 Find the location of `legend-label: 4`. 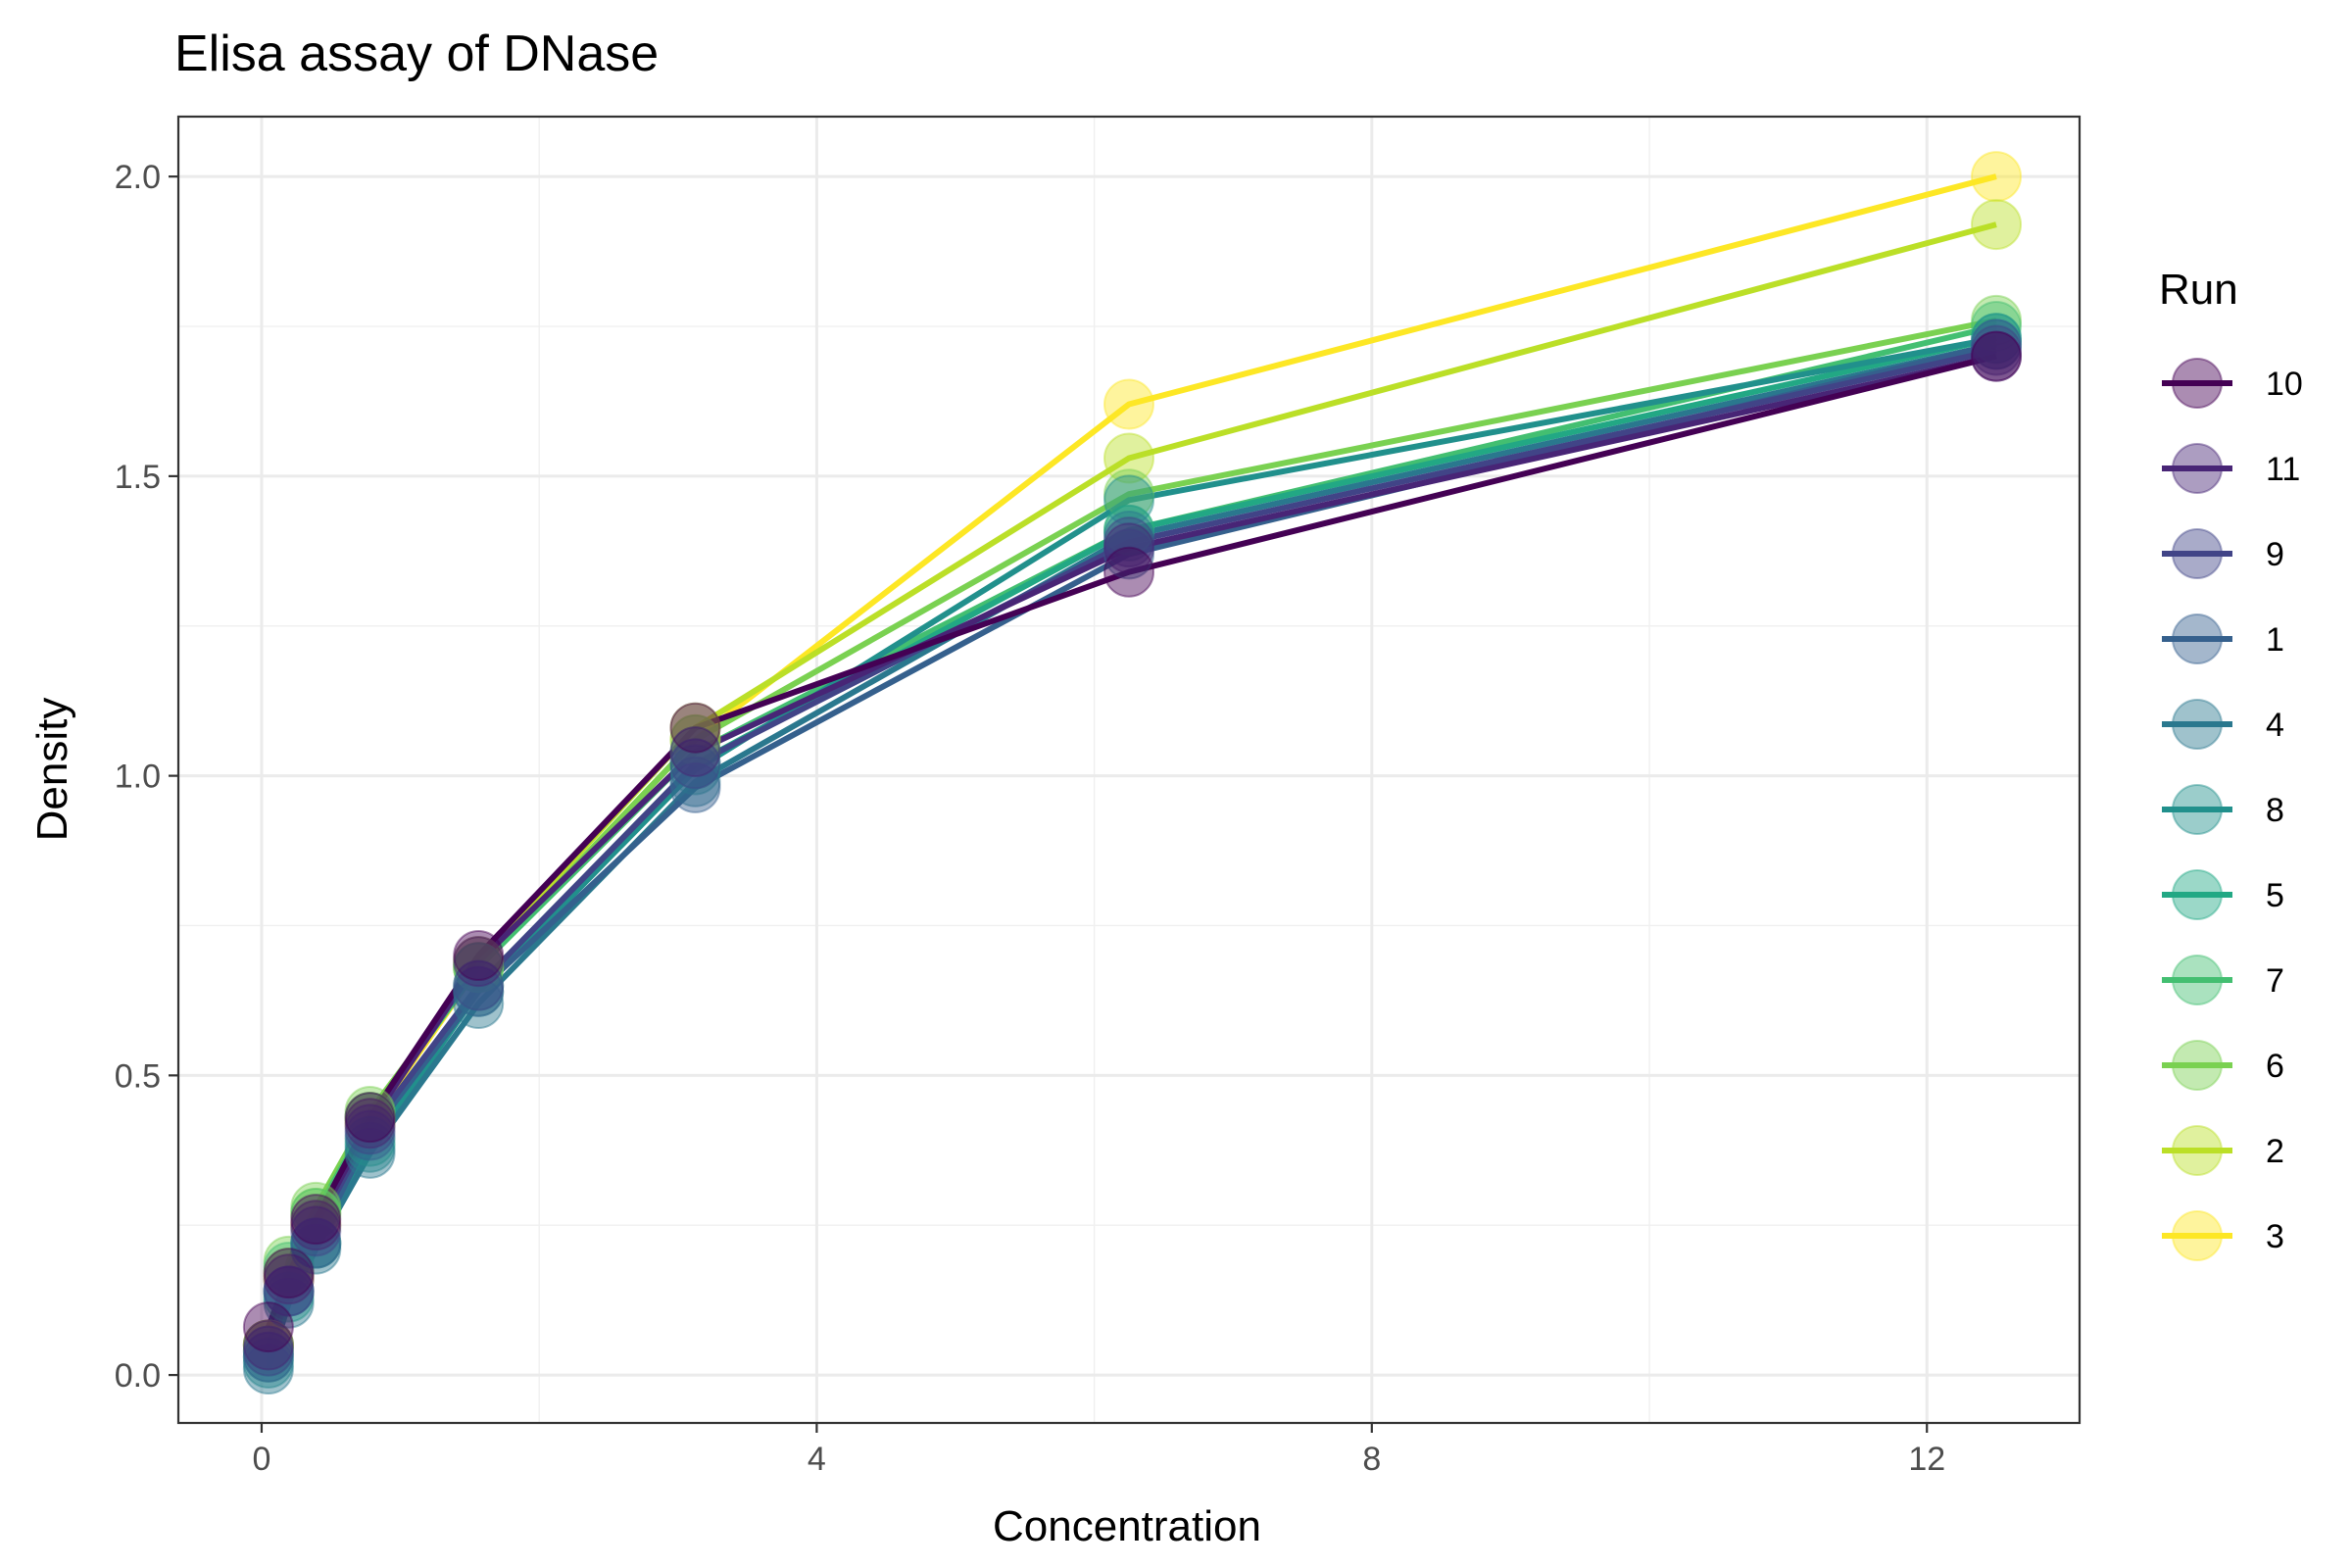

legend-label: 4 is located at coordinates (2275, 725).